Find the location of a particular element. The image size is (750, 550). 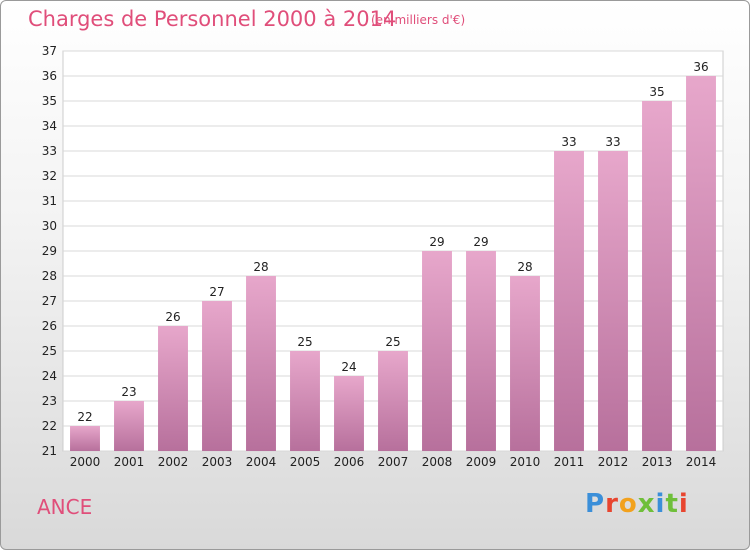

logo-letter: o is located at coordinates (628, 504).